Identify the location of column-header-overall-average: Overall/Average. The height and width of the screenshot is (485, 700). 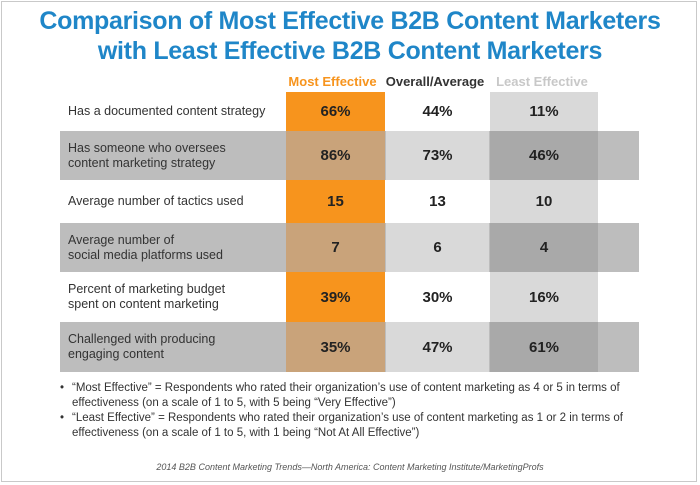
(435, 81).